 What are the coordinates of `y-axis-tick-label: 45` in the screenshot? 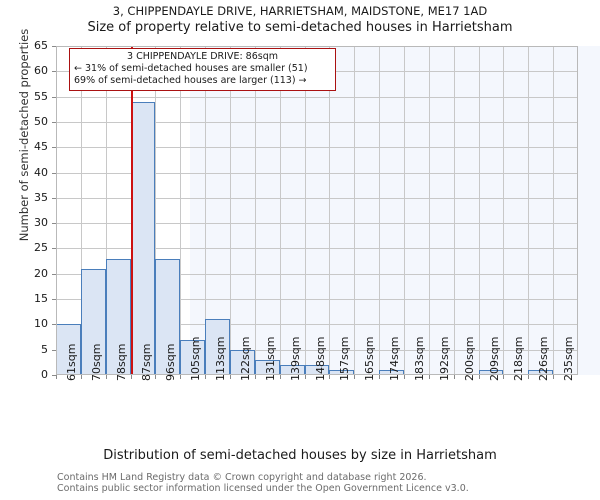 It's located at (41, 147).